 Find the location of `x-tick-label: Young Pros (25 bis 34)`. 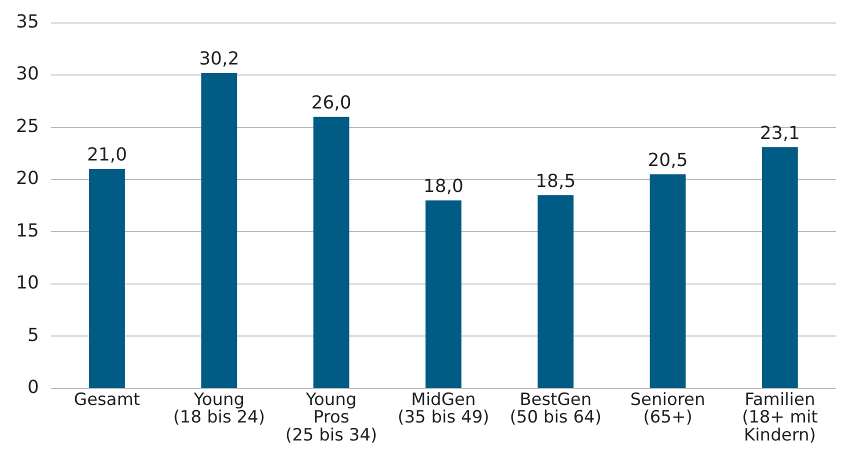

x-tick-label: Young Pros (25 bis 34) is located at coordinates (331, 418).